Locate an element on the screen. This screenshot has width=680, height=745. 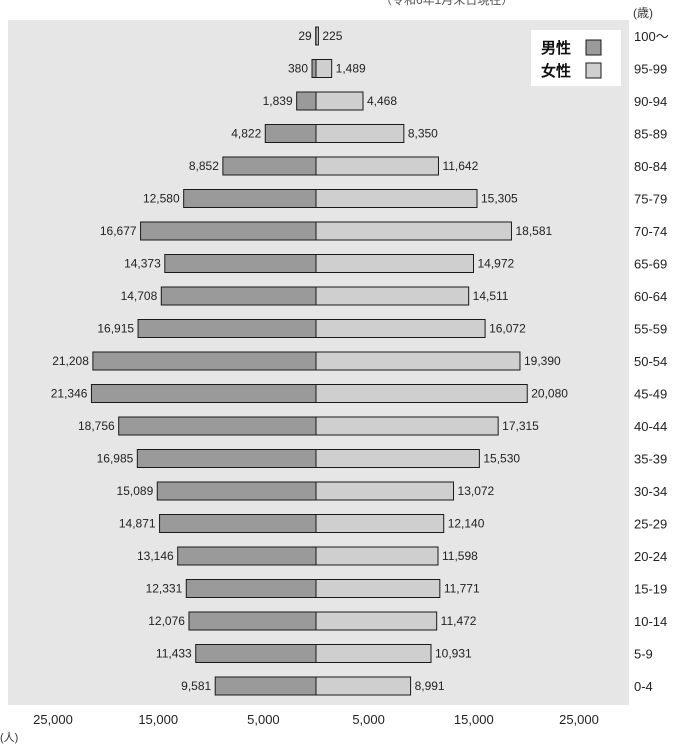
age-group-label: 10-14 is located at coordinates (650, 621).